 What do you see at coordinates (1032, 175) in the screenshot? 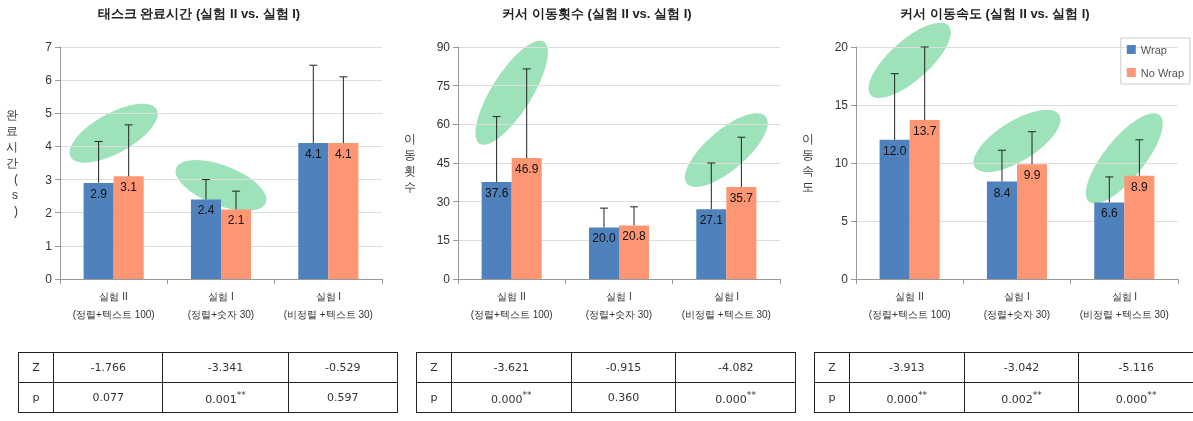
I see `data-label: 9.9` at bounding box center [1032, 175].